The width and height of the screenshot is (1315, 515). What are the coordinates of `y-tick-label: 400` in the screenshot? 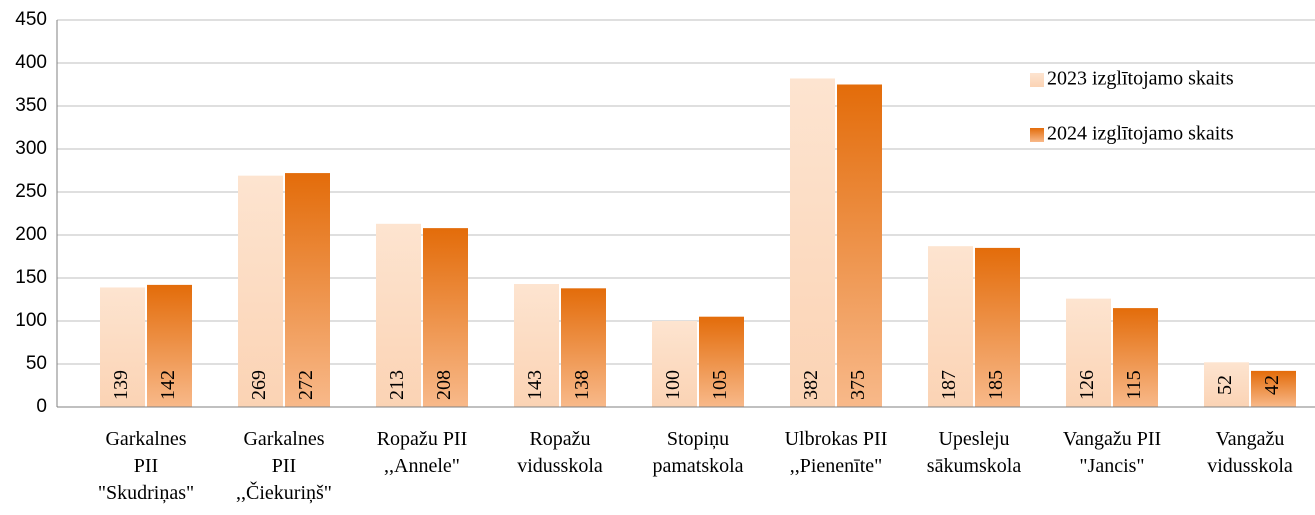 It's located at (31, 62).